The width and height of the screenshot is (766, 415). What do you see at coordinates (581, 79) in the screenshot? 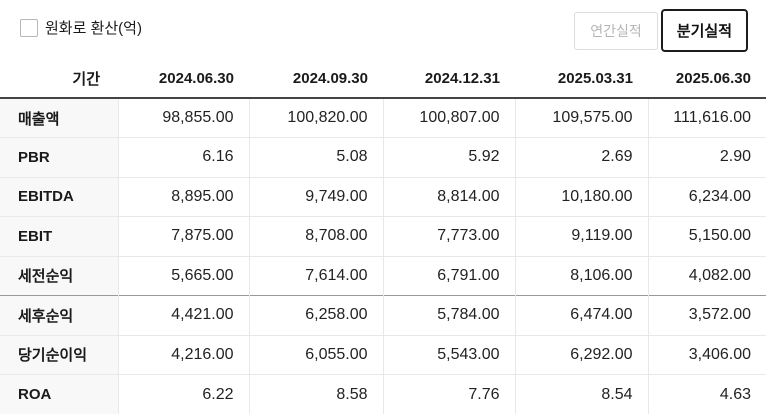
I see `column-header: 2025.03.31` at bounding box center [581, 79].